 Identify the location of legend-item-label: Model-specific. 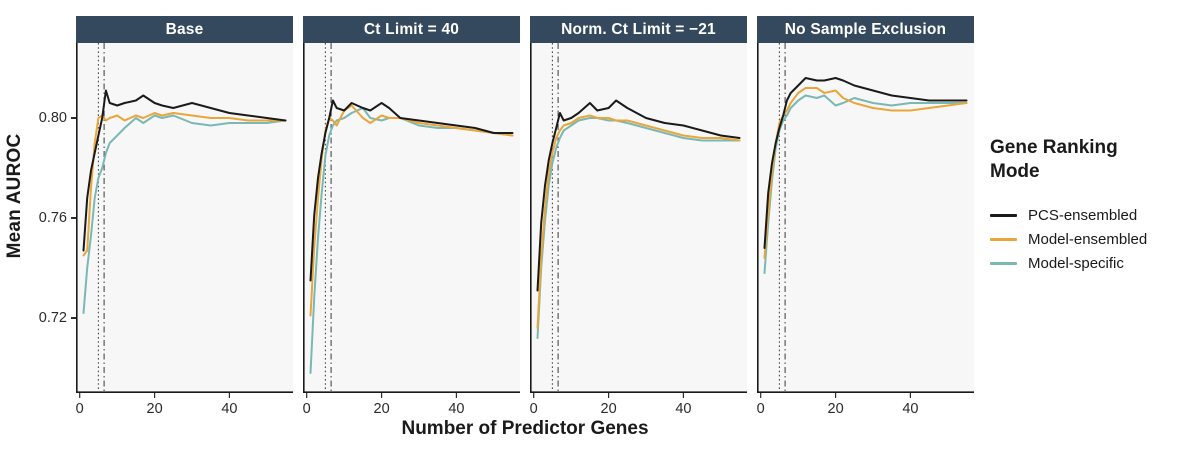
(1076, 263).